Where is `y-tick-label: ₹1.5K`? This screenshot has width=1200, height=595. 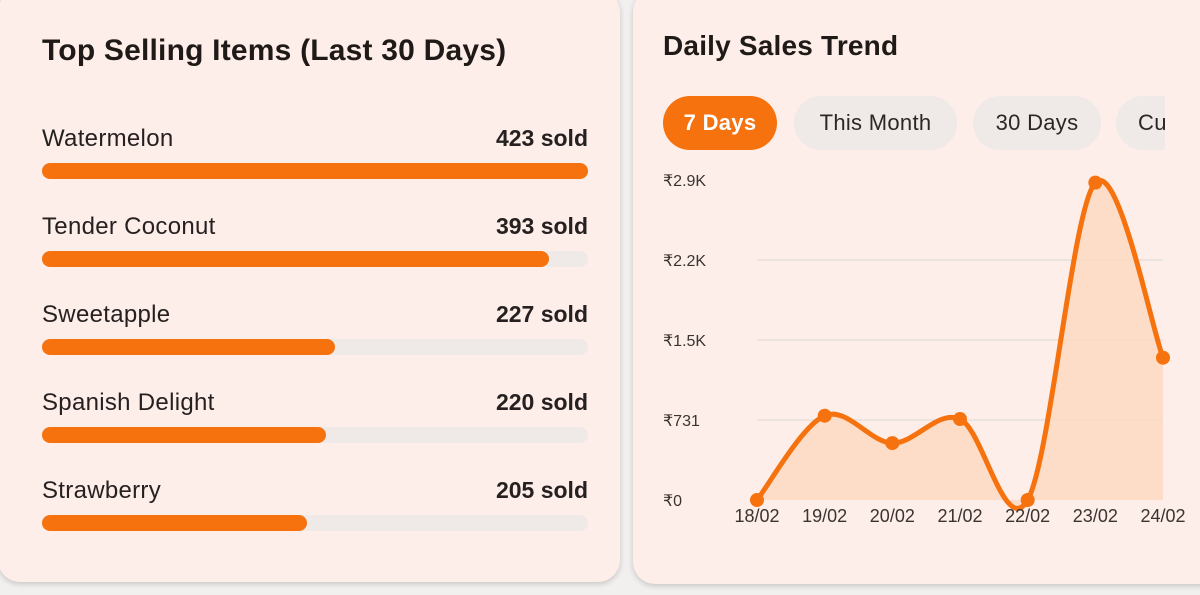 y-tick-label: ₹1.5K is located at coordinates (684, 341).